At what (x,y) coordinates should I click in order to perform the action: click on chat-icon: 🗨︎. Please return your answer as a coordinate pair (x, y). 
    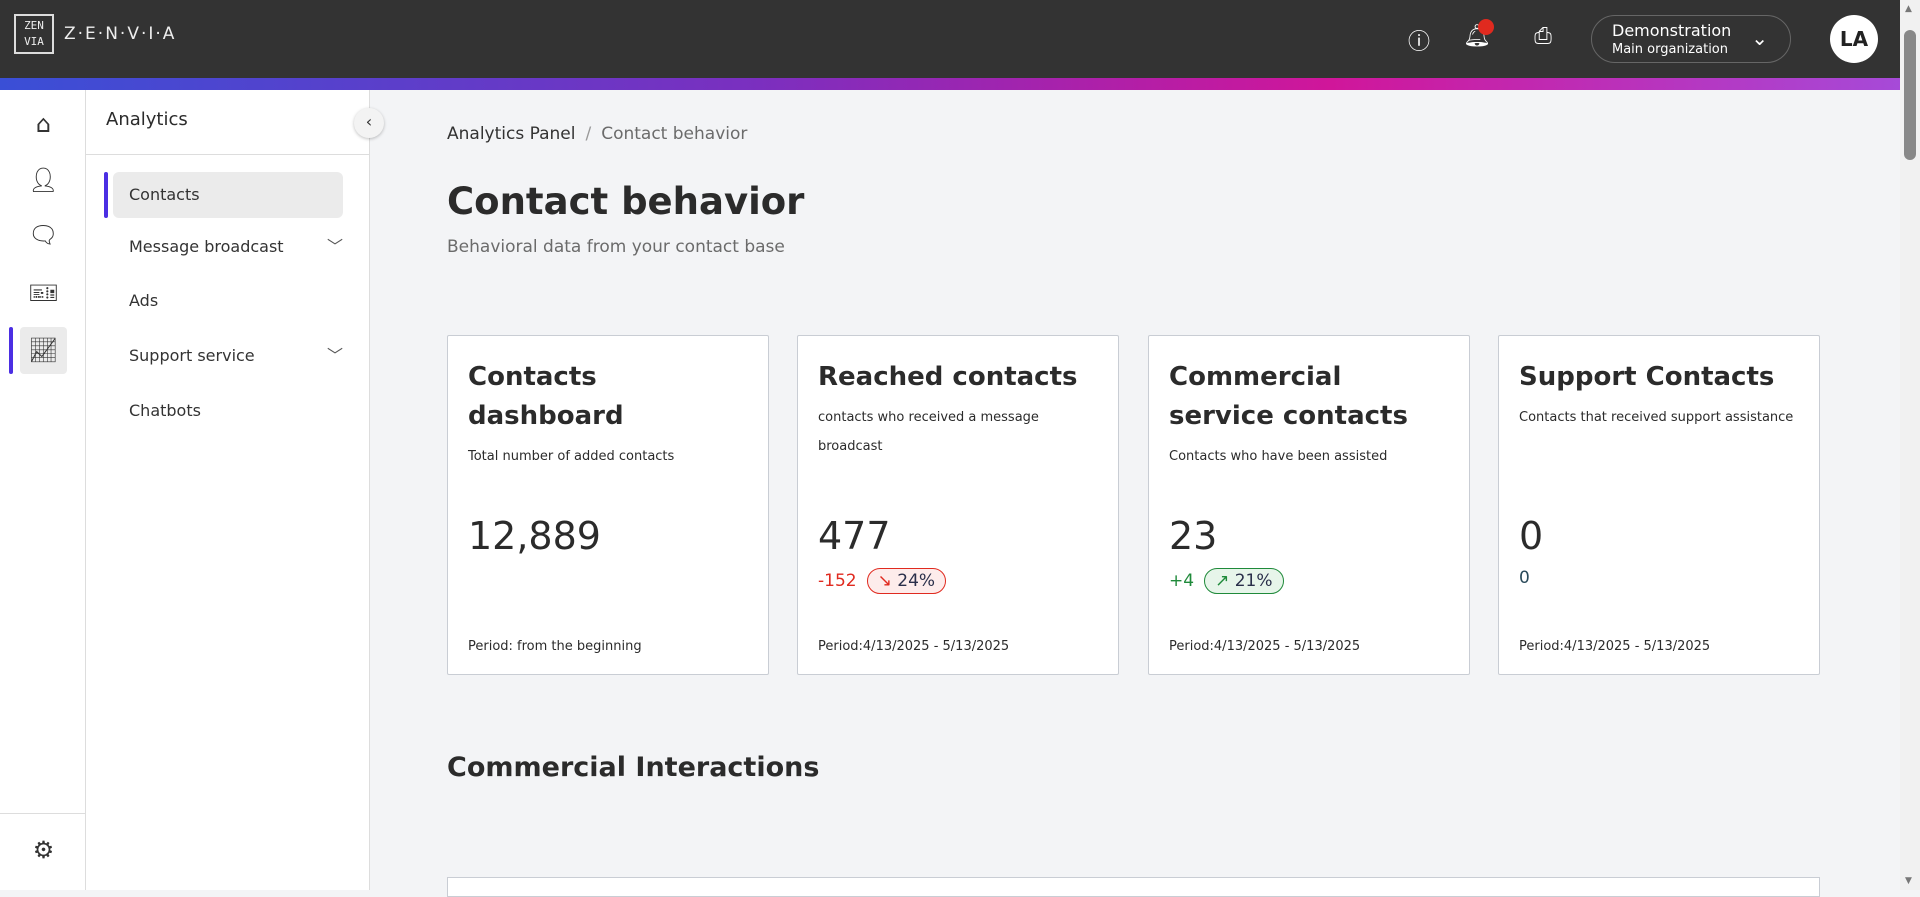
    Looking at the image, I should click on (43, 235).